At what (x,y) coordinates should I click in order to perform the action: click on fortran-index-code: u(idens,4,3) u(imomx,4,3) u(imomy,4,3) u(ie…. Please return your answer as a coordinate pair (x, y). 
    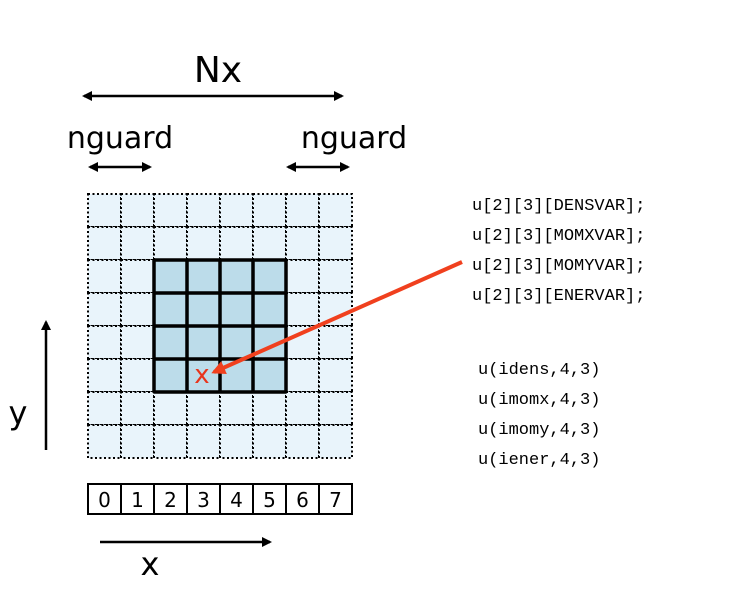
    Looking at the image, I should click on (539, 415).